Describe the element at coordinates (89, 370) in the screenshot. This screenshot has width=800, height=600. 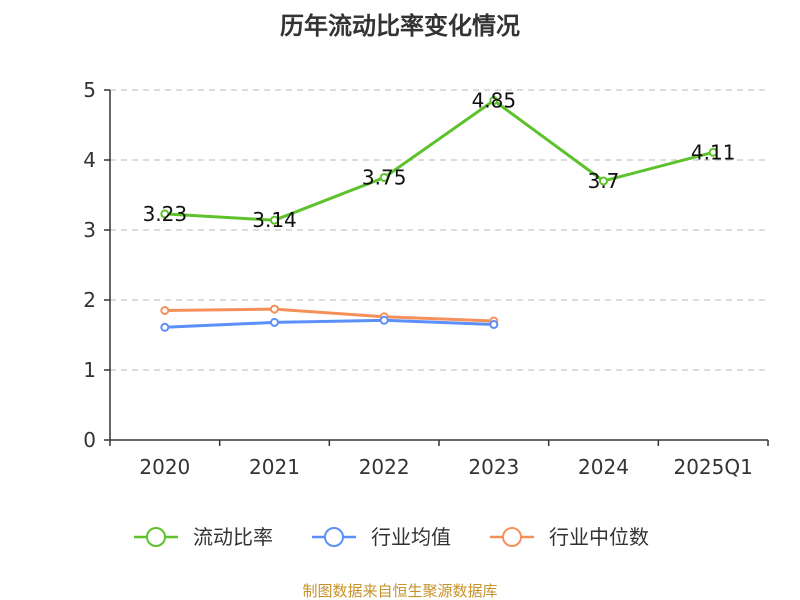
I see `y-tick-label: 1` at that location.